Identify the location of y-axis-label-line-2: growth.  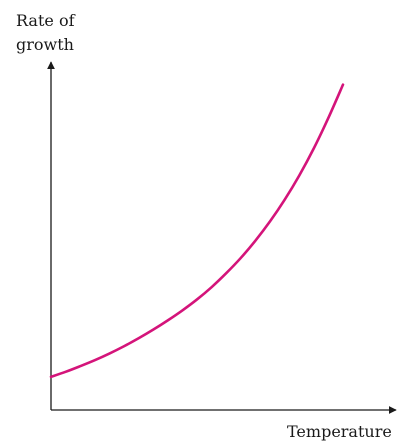
(45, 44).